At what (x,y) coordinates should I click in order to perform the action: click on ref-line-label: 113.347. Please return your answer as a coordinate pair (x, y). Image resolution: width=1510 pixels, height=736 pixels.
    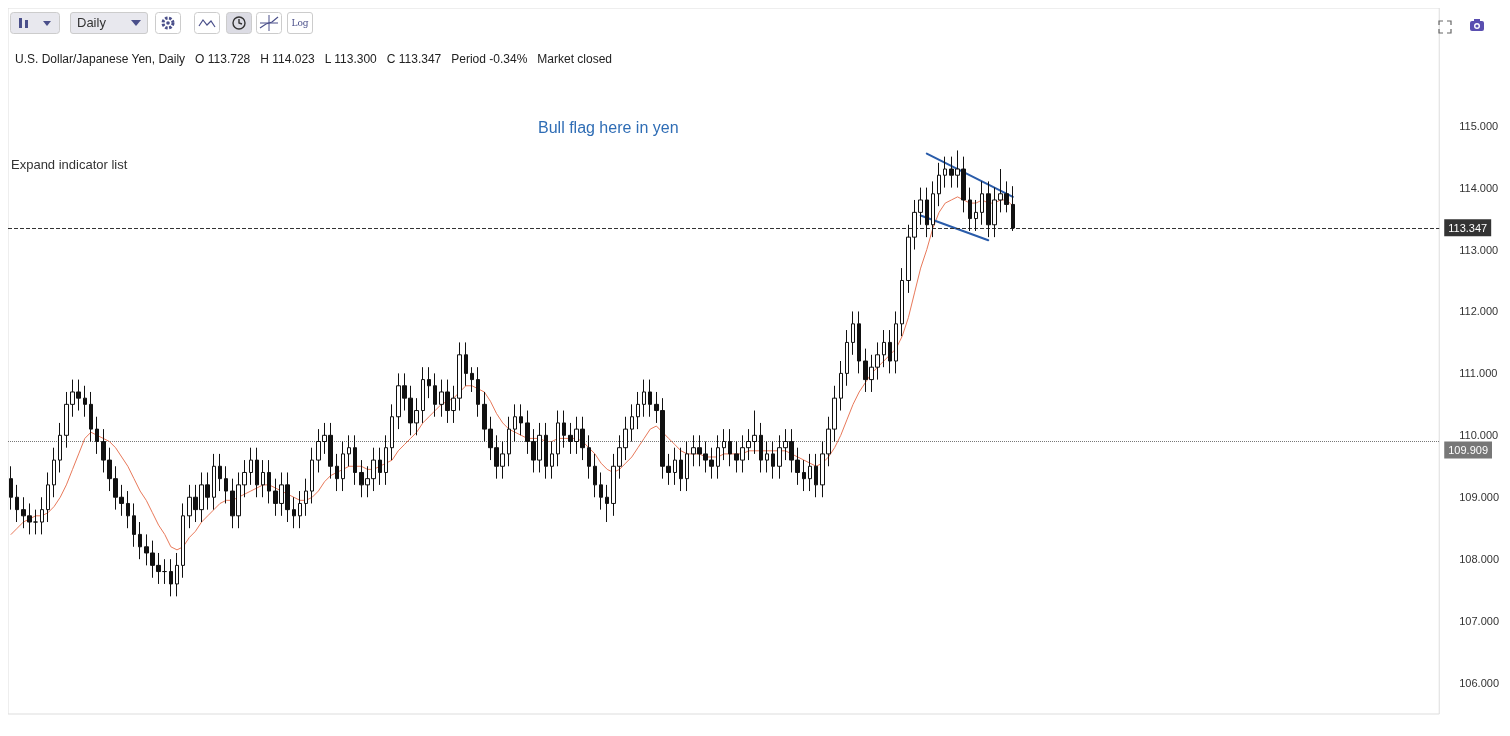
    Looking at the image, I should click on (1468, 227).